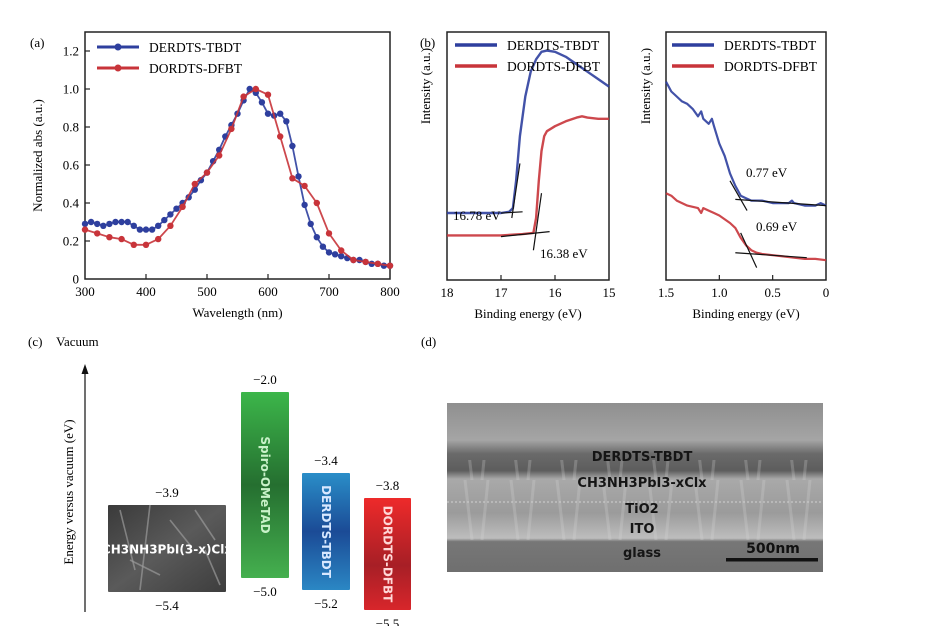  Describe the element at coordinates (502, 292) in the screenshot. I see `x-tick-label: 17` at that location.